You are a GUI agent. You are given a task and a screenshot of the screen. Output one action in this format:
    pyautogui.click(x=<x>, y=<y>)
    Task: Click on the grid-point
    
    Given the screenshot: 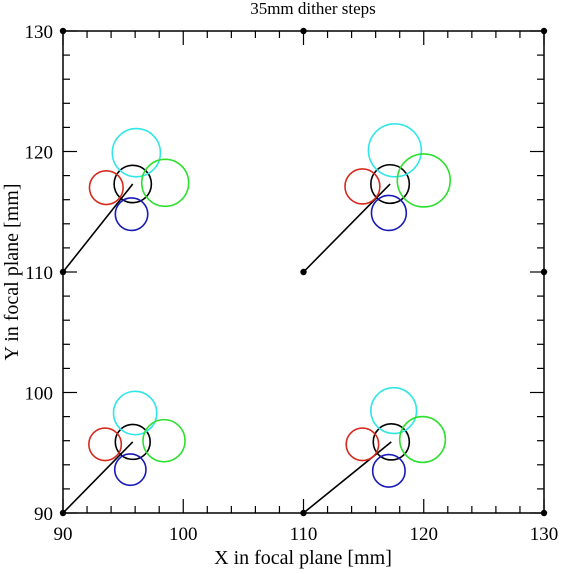 What is the action you would take?
    pyautogui.click(x=303, y=272)
    